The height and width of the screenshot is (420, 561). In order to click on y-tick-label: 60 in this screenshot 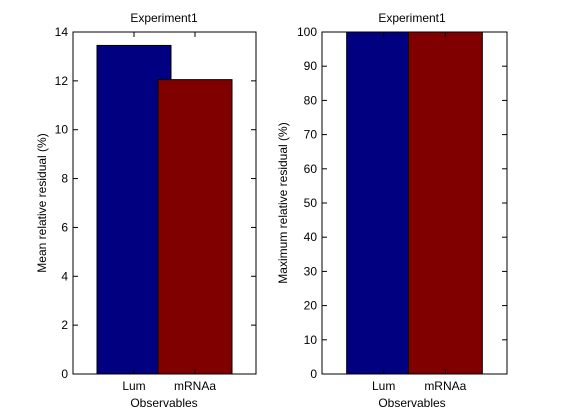, I will do `click(311, 169)`.